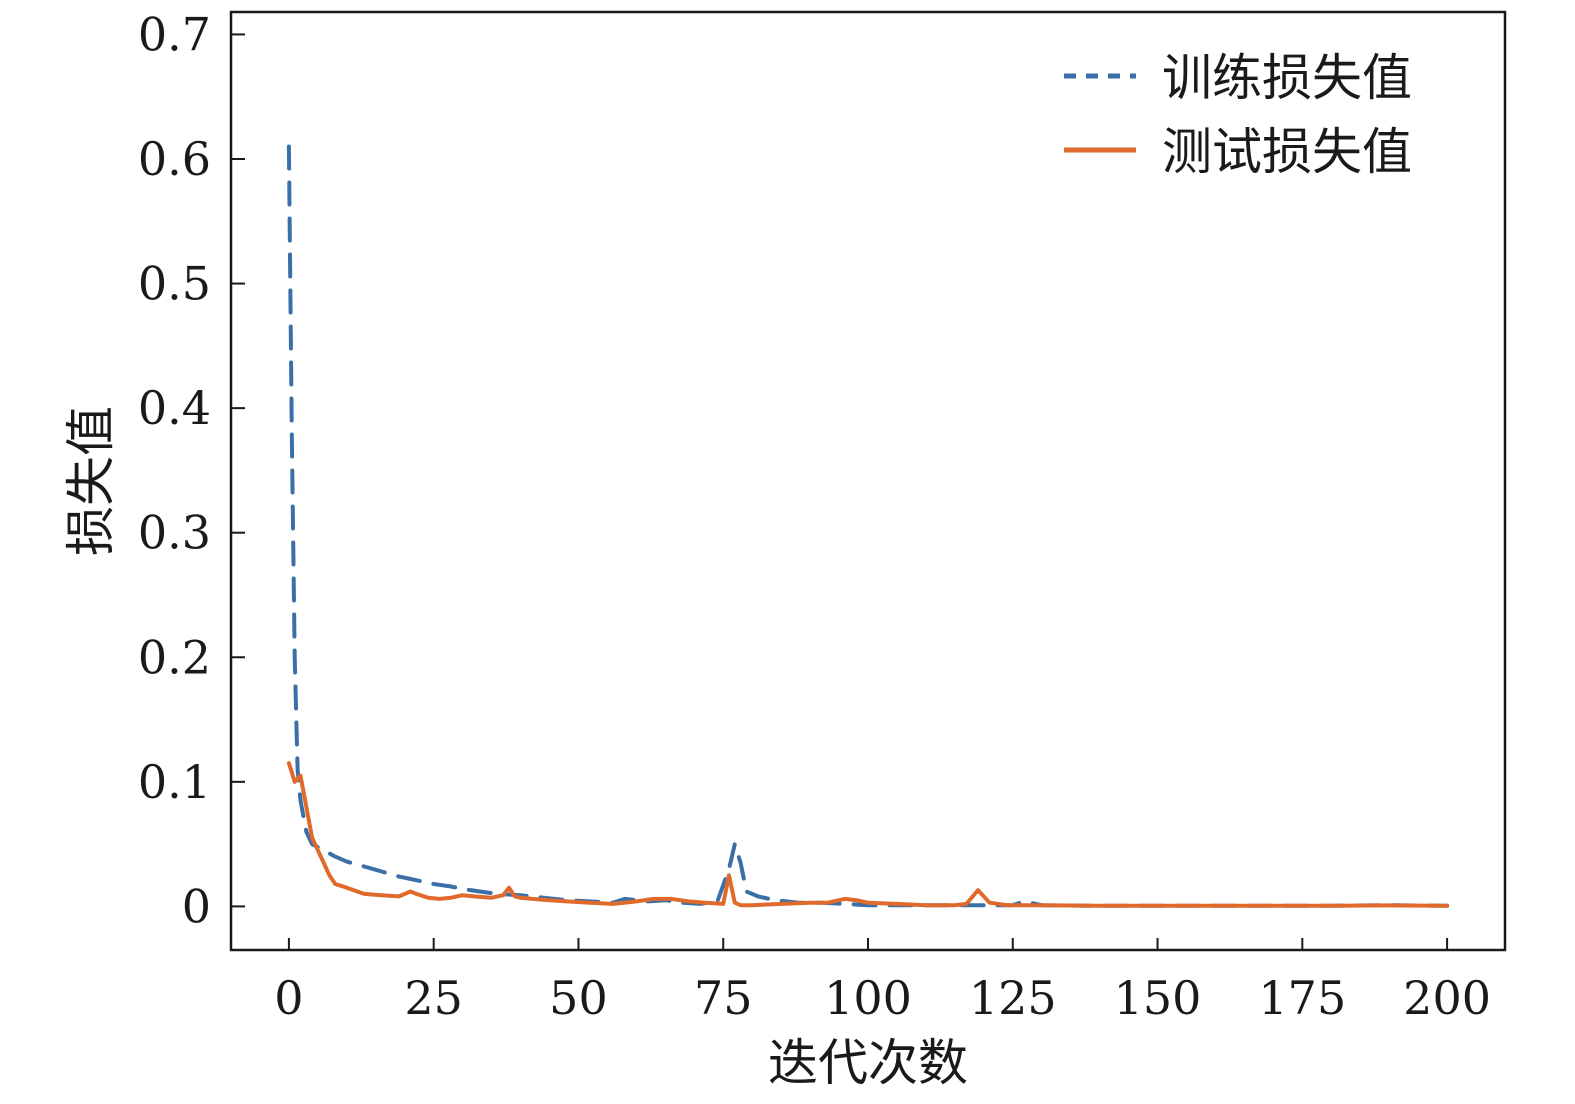 This screenshot has width=1575, height=1104. Describe the element at coordinates (1013, 998) in the screenshot. I see `x-tick-label: 125` at that location.